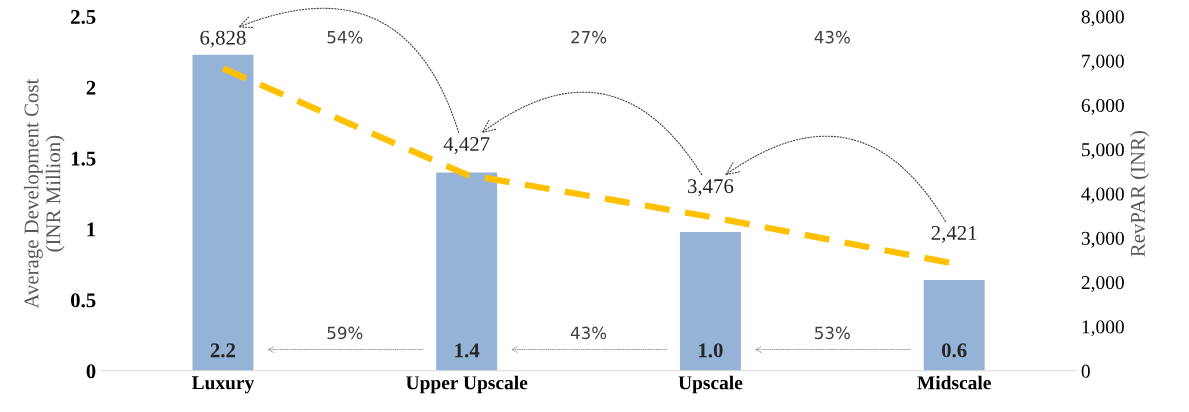  Describe the element at coordinates (466, 146) in the screenshot. I see `data-label: 4,427` at that location.